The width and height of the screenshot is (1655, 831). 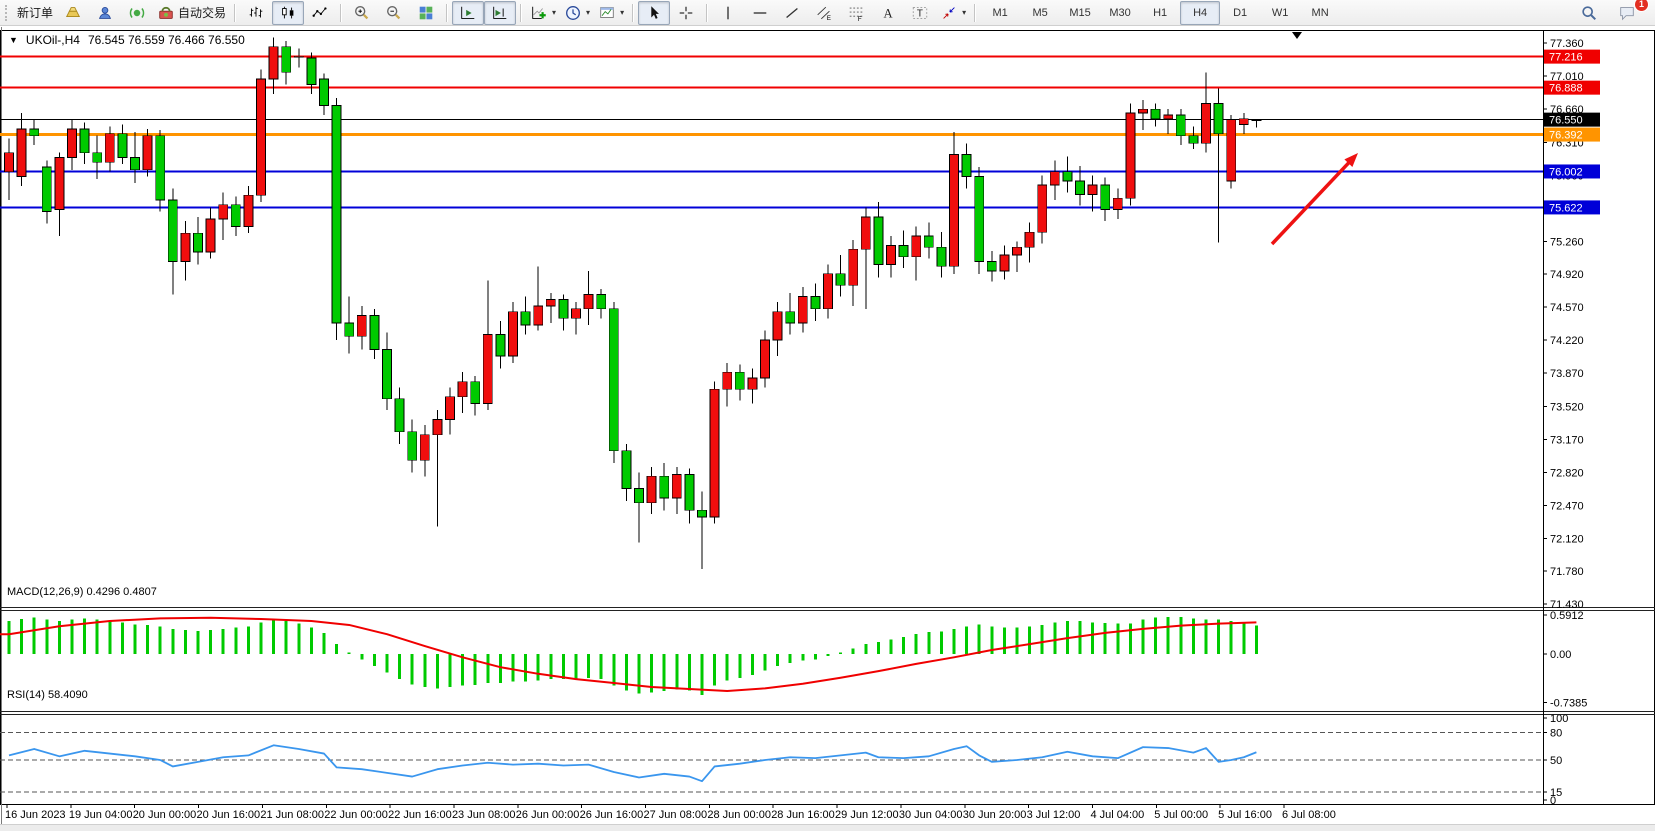 I want to click on price-tick-label: 73.170, so click(x=1567, y=440).